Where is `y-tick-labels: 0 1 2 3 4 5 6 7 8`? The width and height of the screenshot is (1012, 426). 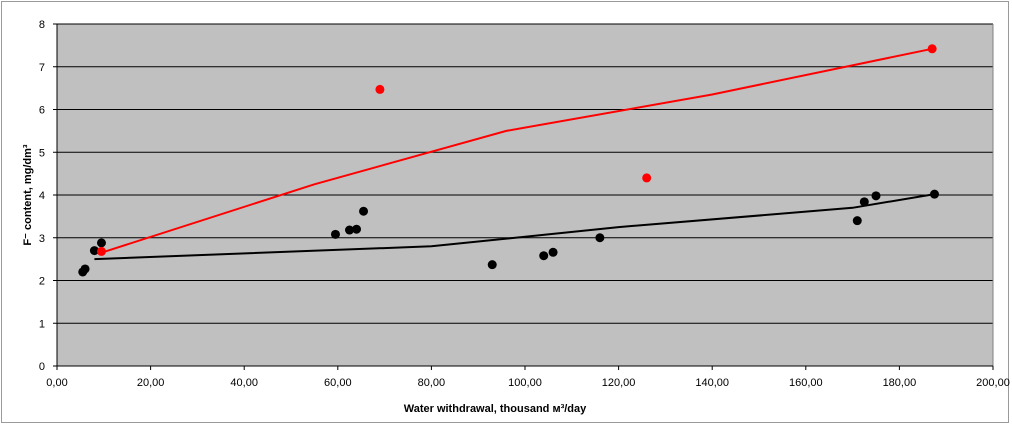
y-tick-labels: 0 1 2 3 4 5 6 7 8 is located at coordinates (48, 196).